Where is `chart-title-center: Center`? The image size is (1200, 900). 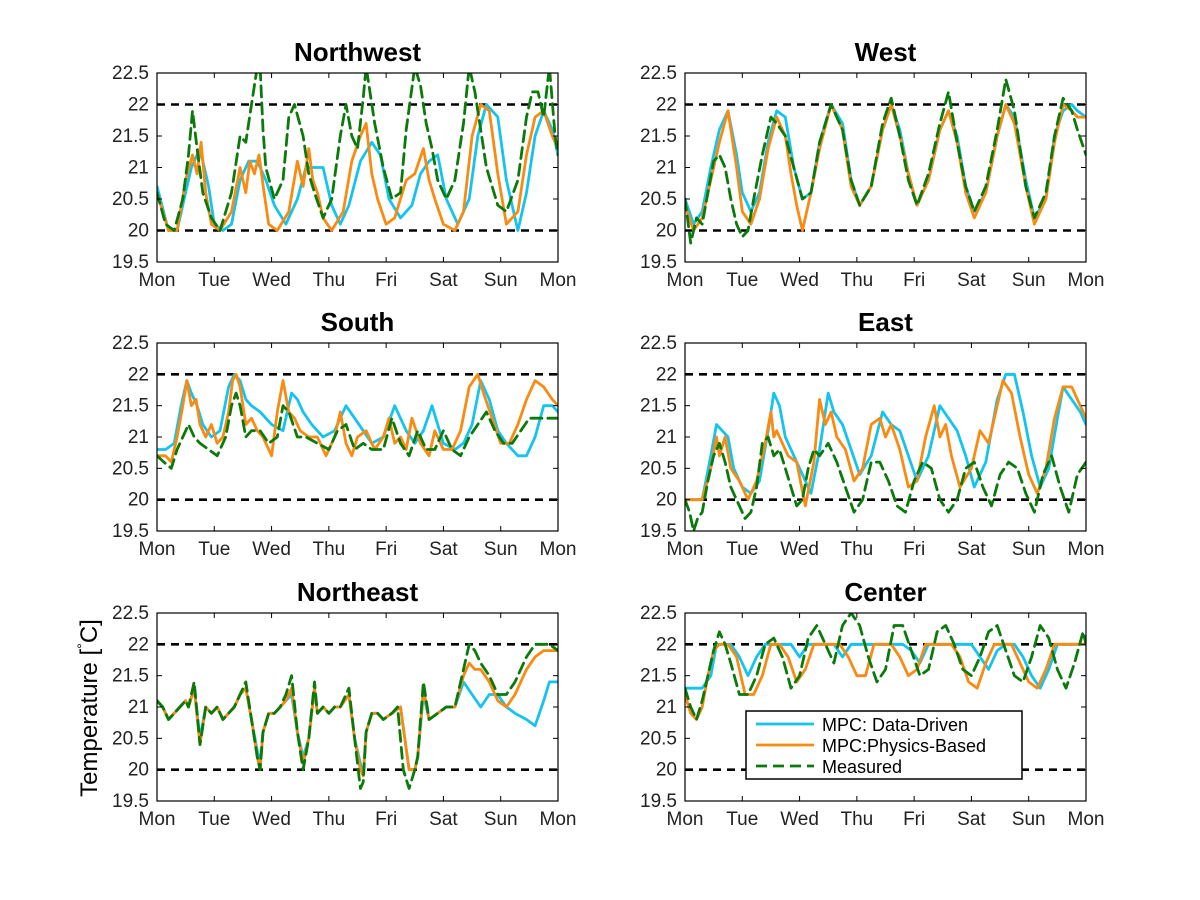
chart-title-center: Center is located at coordinates (885, 592).